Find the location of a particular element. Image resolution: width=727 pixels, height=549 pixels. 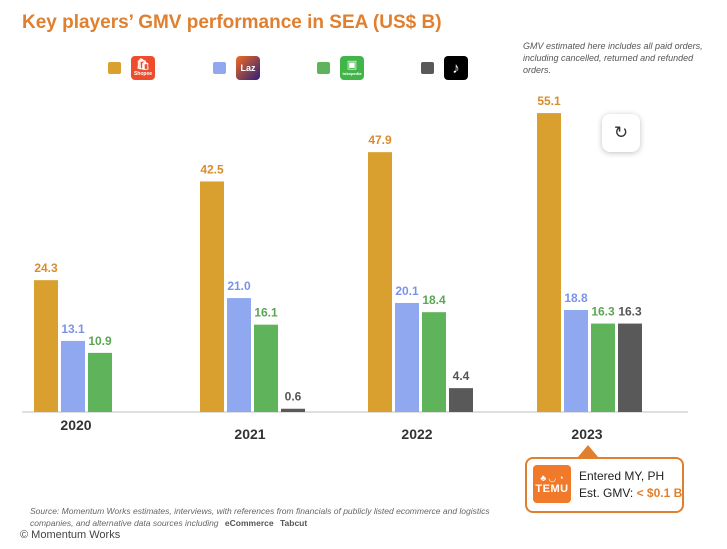

value-label-lazada-2021: 21.0 is located at coordinates (239, 286).